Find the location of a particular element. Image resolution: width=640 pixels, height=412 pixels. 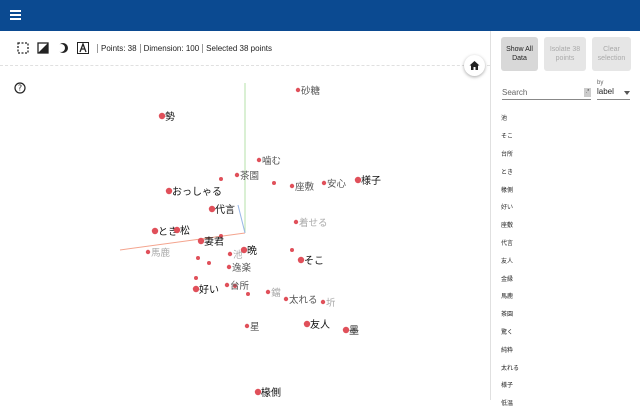

point-label: 星 is located at coordinates (255, 327).